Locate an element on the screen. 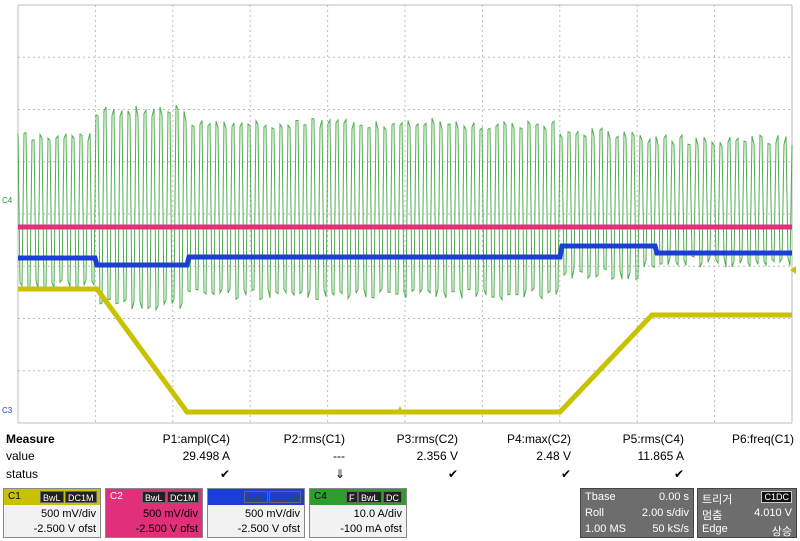 The height and width of the screenshot is (541, 800). channel-header-c1: C1 BwL DC1M is located at coordinates (52, 497).